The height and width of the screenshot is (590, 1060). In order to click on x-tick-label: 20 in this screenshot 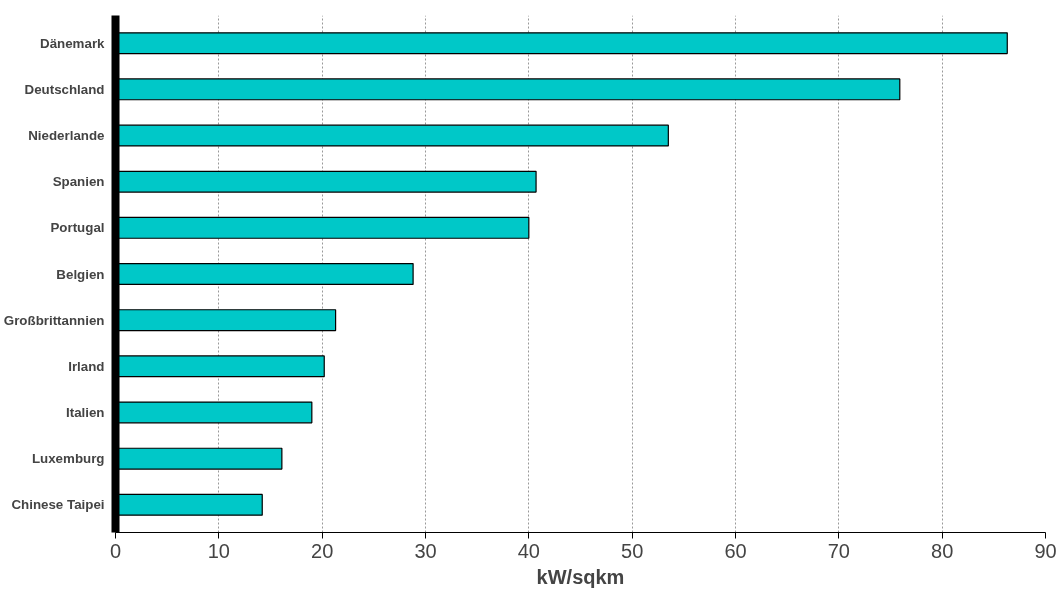, I will do `click(322, 550)`.